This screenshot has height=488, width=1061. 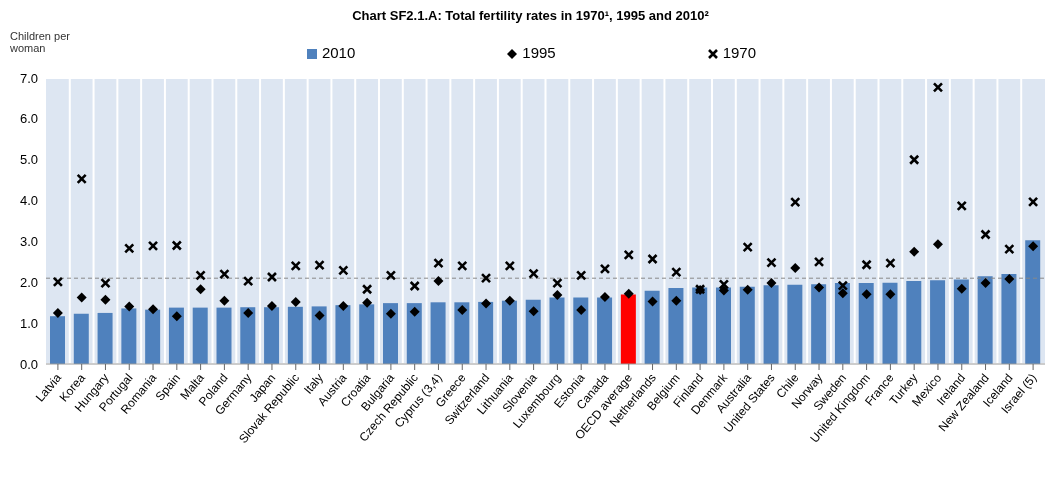 I want to click on y-tick-label: 0.0, so click(x=28, y=364).